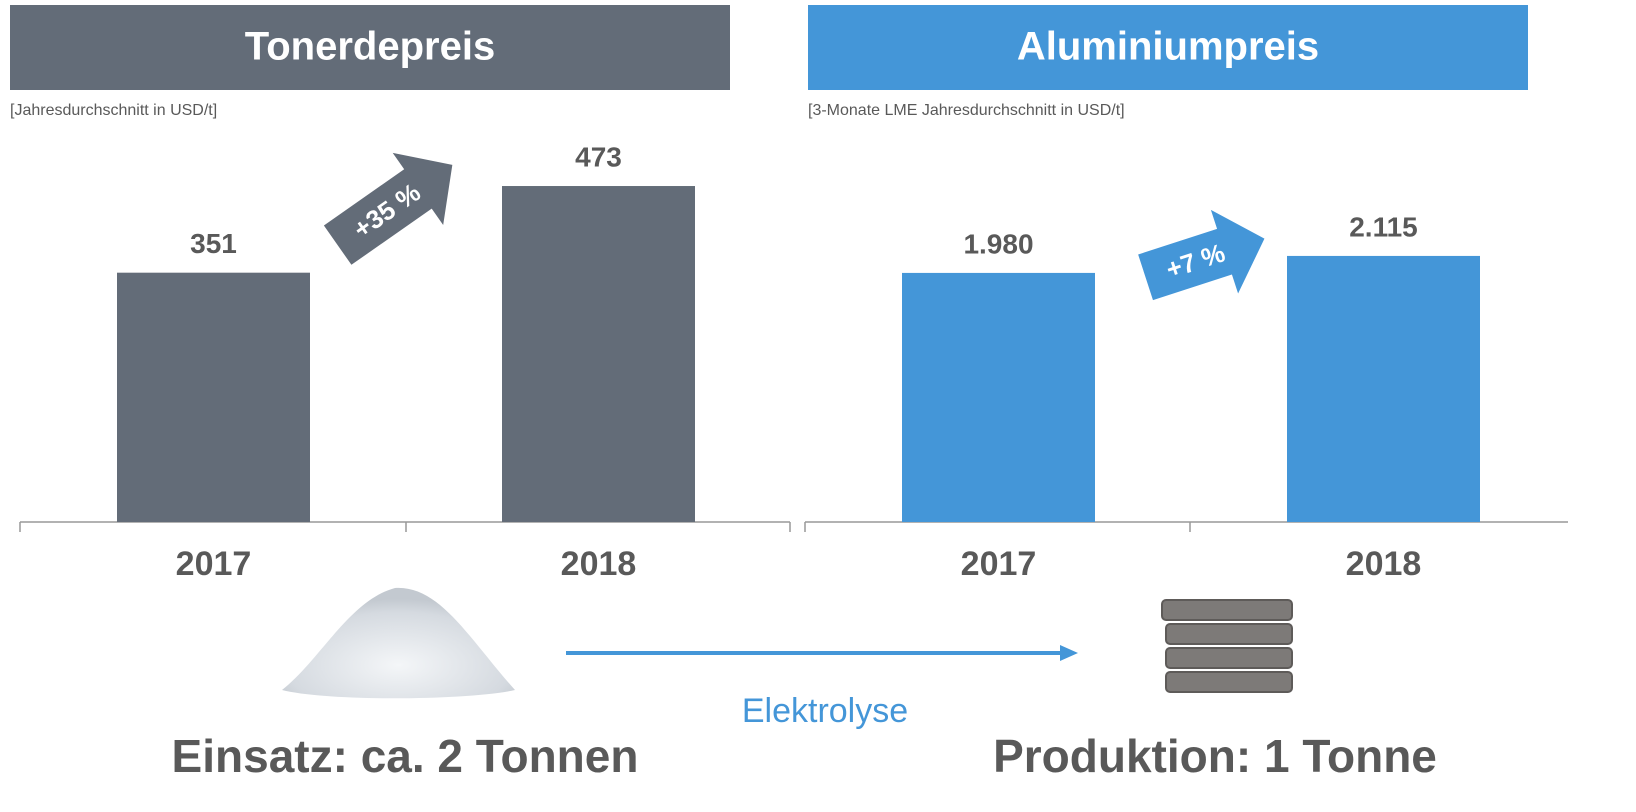  I want to click on process-label: Elektrolyse, so click(825, 711).